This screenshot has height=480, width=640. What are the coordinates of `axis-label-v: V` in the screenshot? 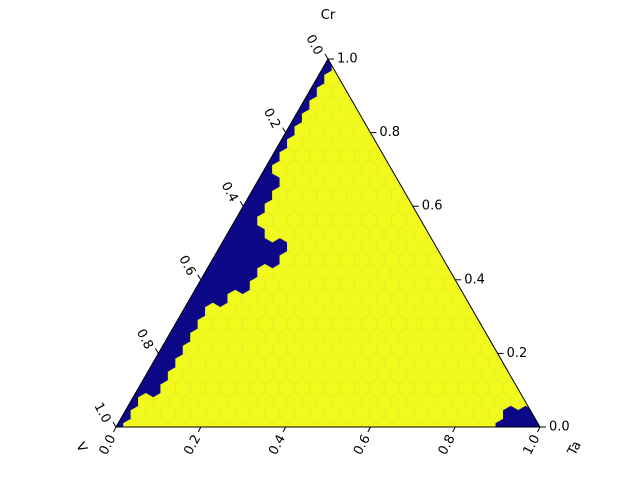 It's located at (80, 447).